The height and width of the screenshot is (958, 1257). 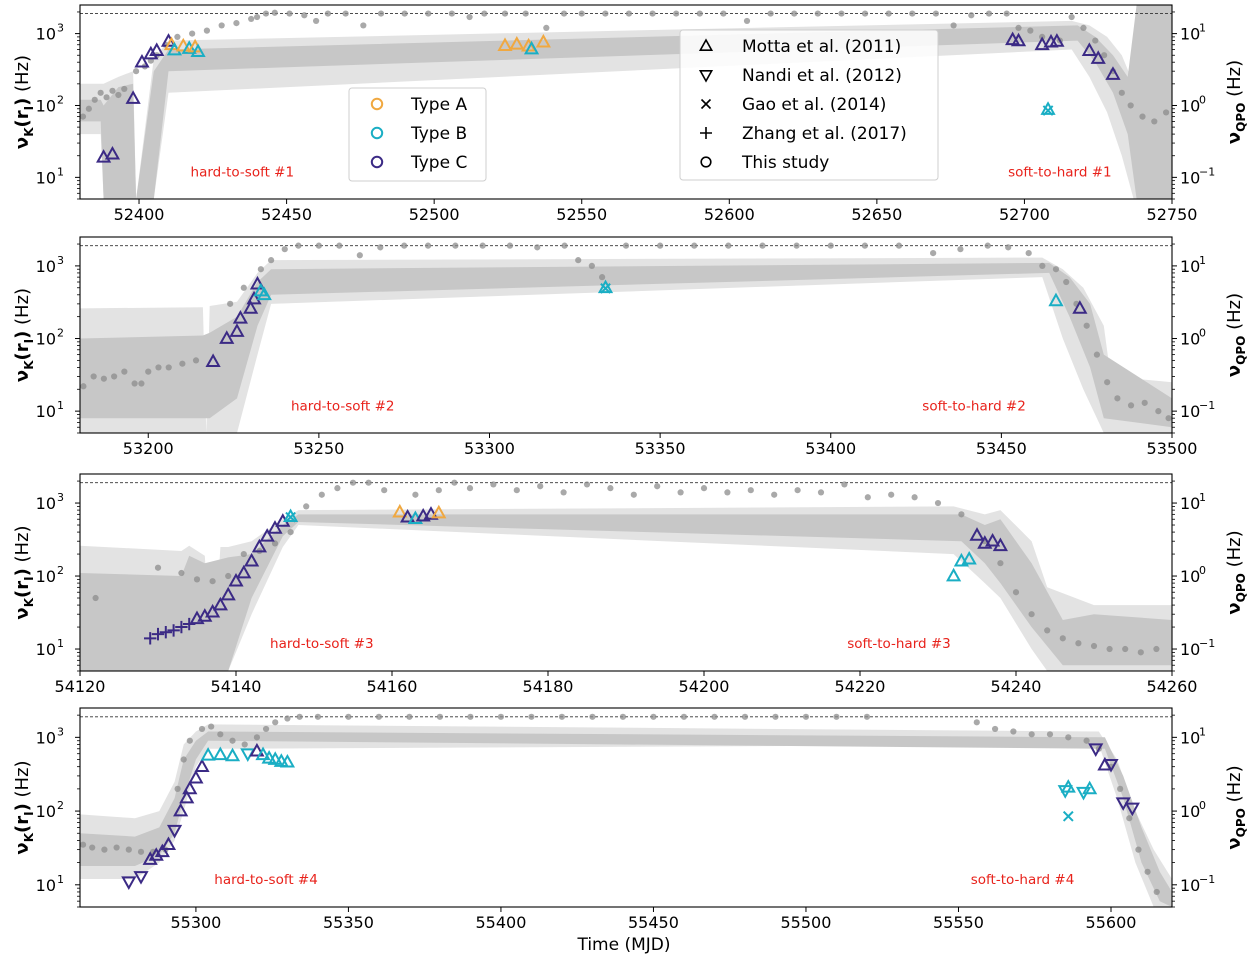 I want to click on x-tick-label: 54120, so click(x=80, y=686).